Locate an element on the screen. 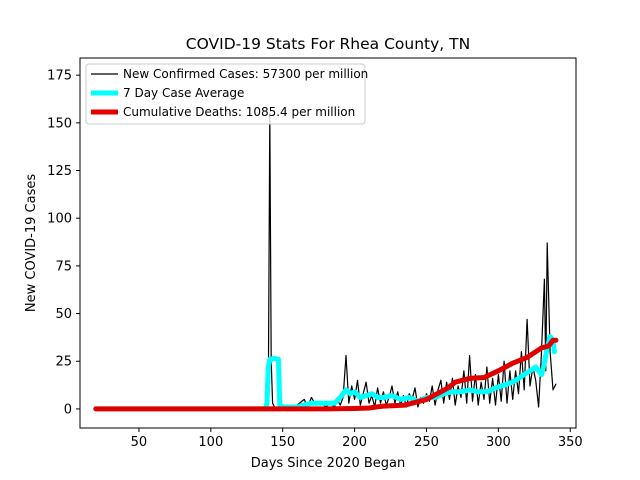  y-tick-label: 50 is located at coordinates (63, 314).